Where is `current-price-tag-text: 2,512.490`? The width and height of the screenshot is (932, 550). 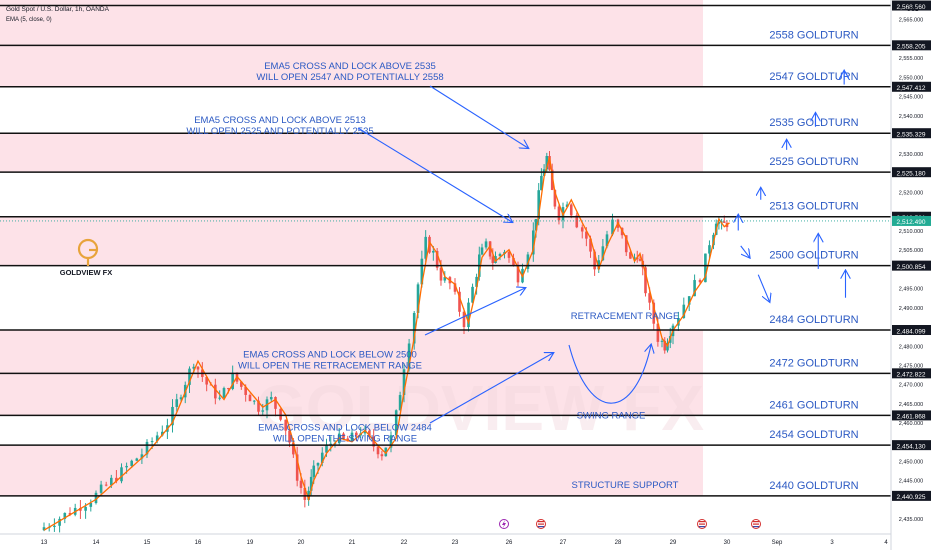
current-price-tag-text: 2,512.490 is located at coordinates (911, 222).